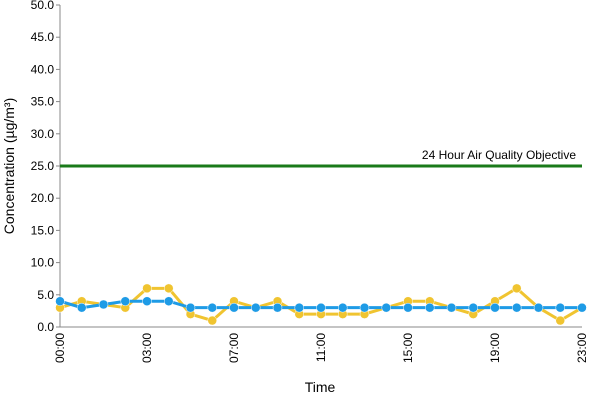 This screenshot has width=600, height=400. Describe the element at coordinates (9, 166) in the screenshot. I see `y-axis-title: Concentration (µg/m³)` at that location.